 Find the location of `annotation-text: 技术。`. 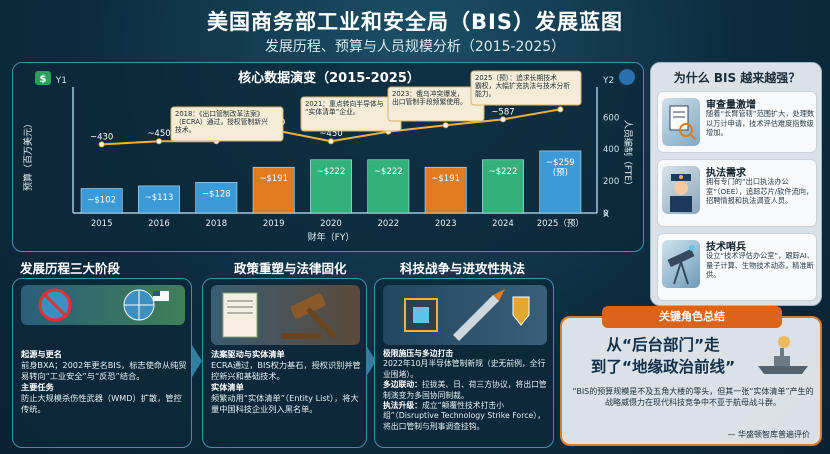

annotation-text: 技术。 is located at coordinates (185, 129).